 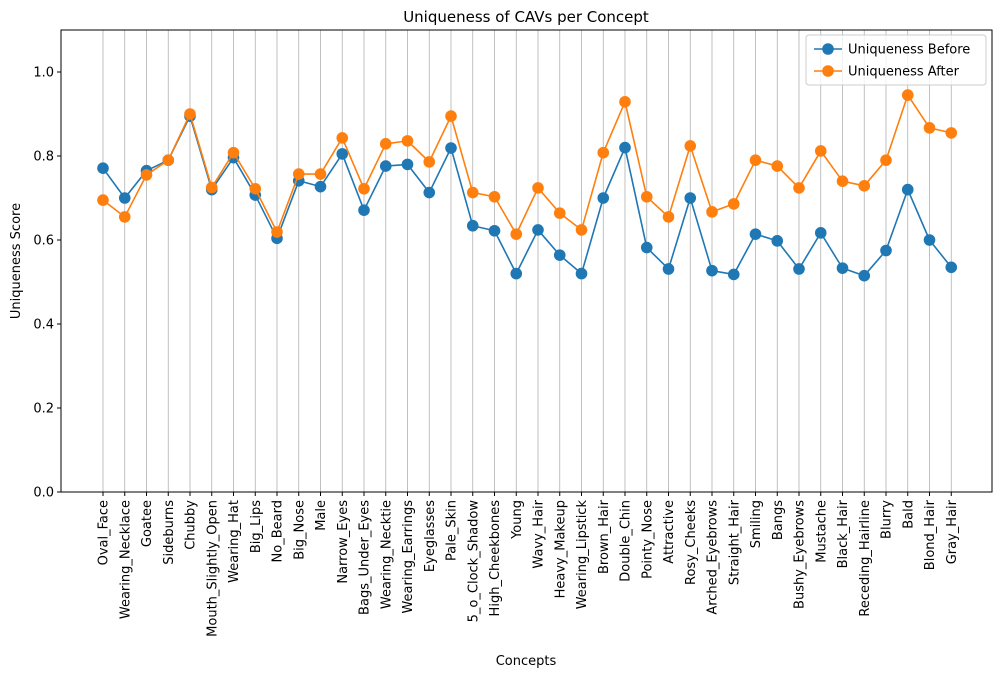 What do you see at coordinates (43, 241) in the screenshot?
I see `y-tick-label: 0.6` at bounding box center [43, 241].